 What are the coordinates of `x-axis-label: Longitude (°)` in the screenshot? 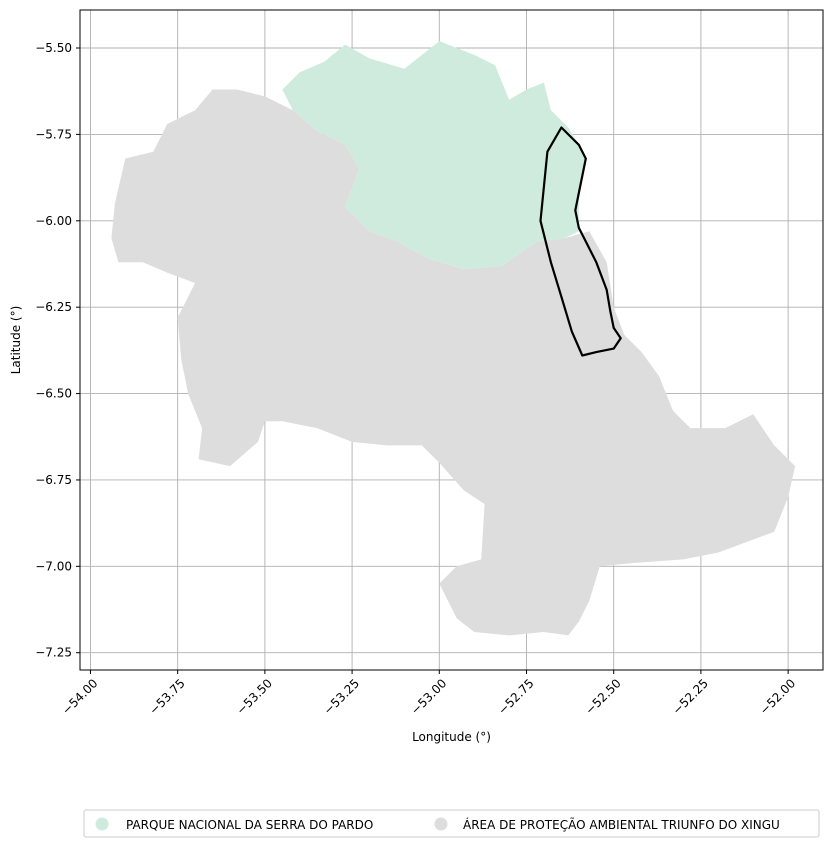 It's located at (451, 737).